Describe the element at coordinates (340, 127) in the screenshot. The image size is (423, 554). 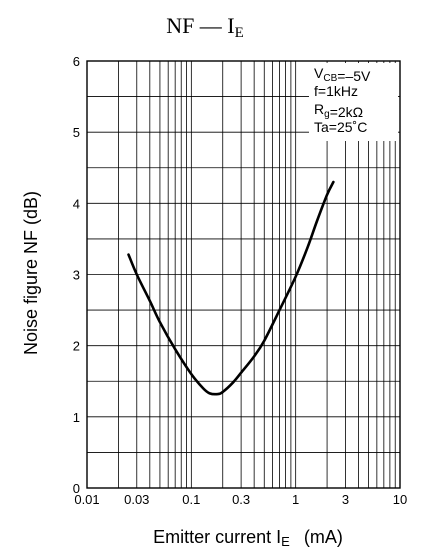
I see `conditions-line: Ta=25˚C` at that location.